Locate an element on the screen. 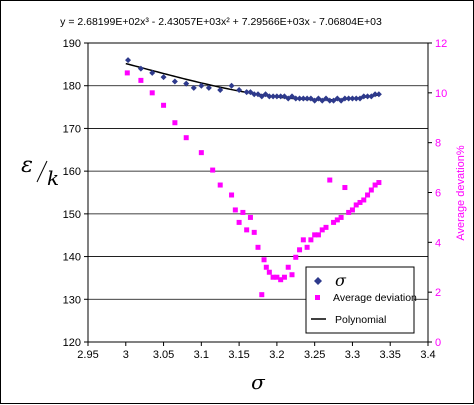 The width and height of the screenshot is (474, 405). y-tick-label: 170 is located at coordinates (72, 129).